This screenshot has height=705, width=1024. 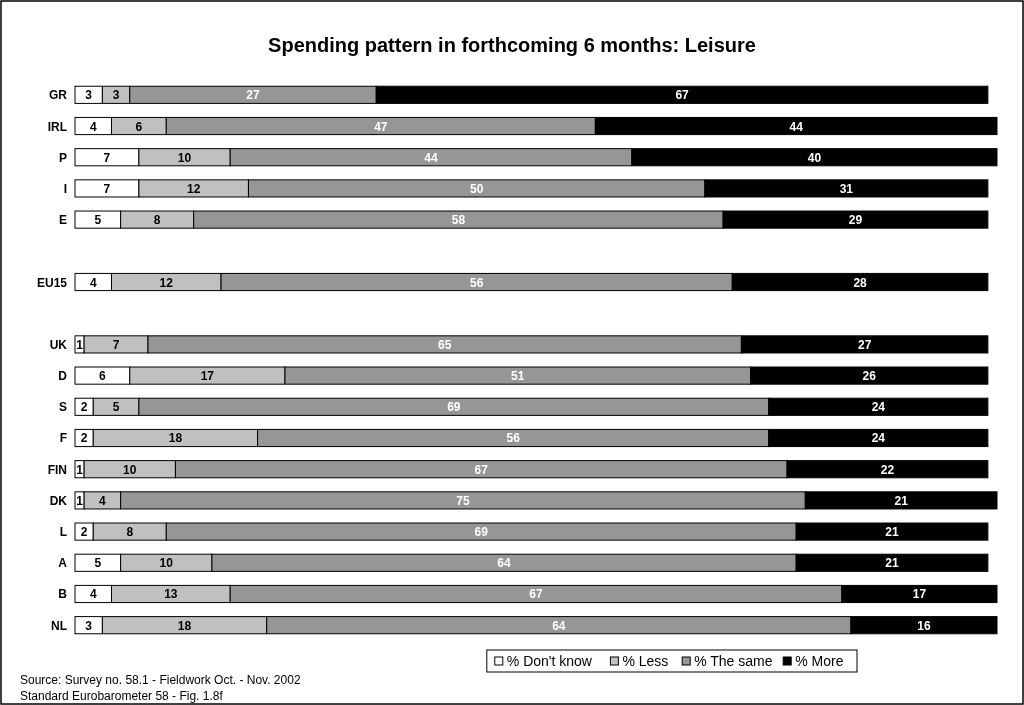 I want to click on y-tick-label: I, so click(x=65, y=188).